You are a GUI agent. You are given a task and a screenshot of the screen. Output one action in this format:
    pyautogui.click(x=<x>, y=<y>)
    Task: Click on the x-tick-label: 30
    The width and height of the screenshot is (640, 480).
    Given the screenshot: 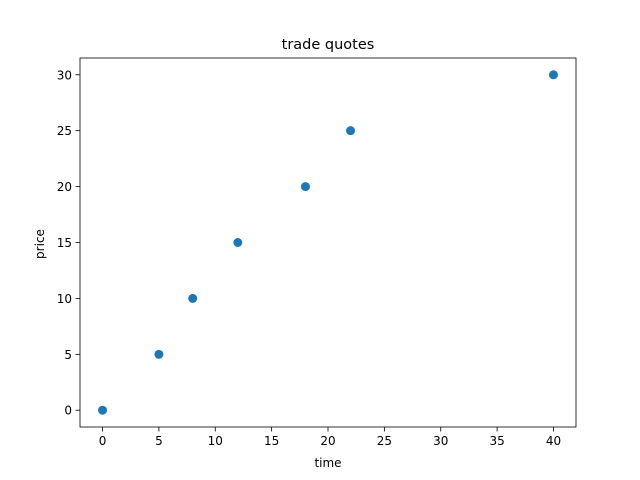 What is the action you would take?
    pyautogui.click(x=440, y=441)
    